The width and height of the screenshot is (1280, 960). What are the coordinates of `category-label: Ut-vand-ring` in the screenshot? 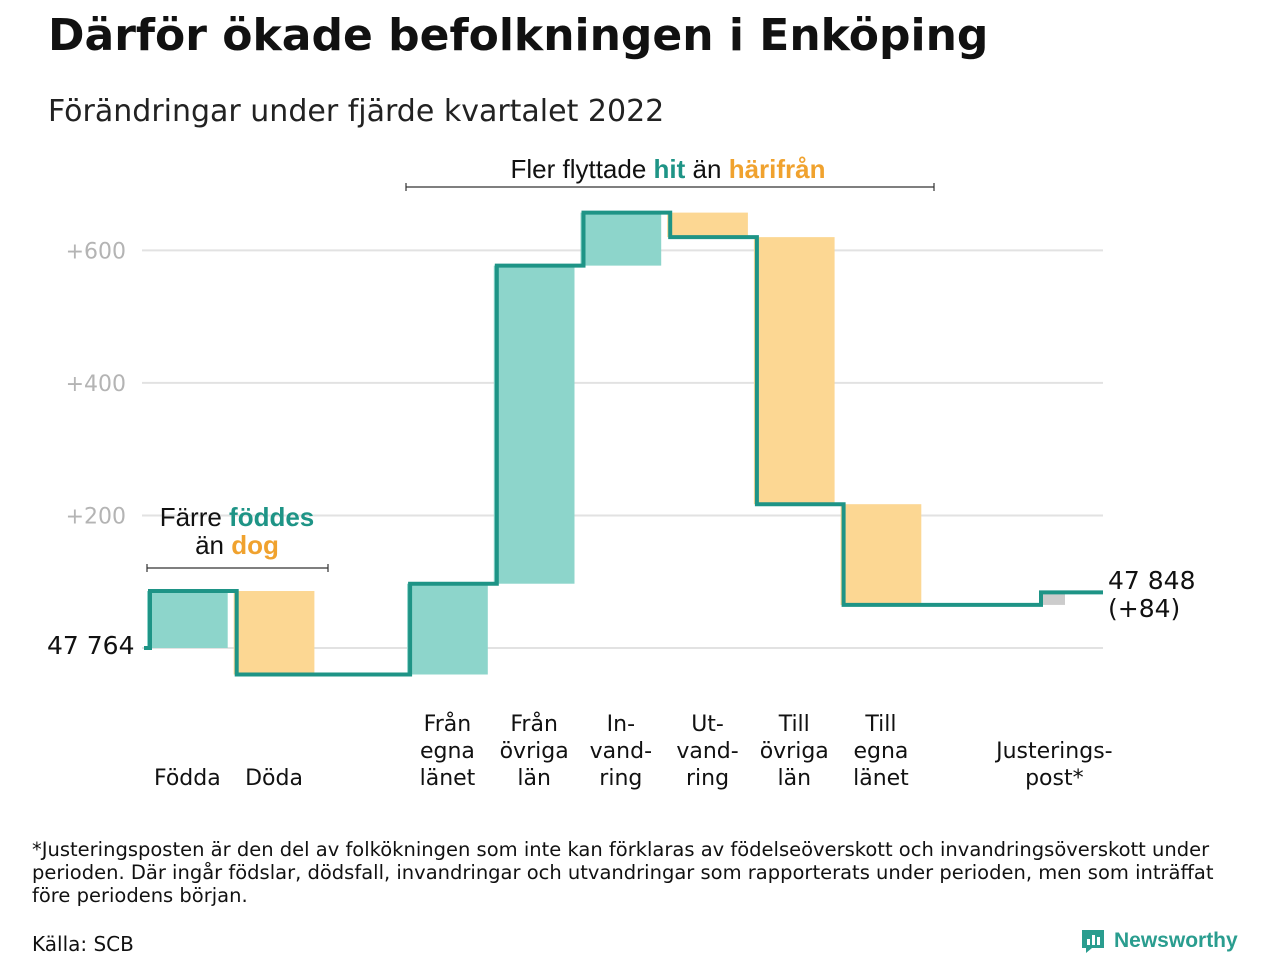 It's located at (707, 751).